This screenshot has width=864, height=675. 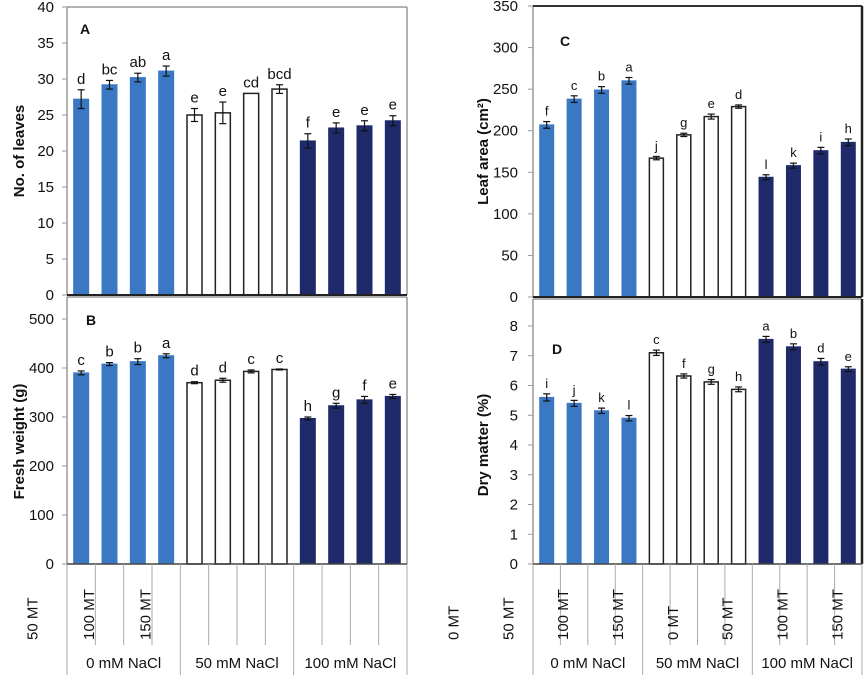 I want to click on panel-d-y-axis-label: Dry matter (%), so click(x=483, y=445).